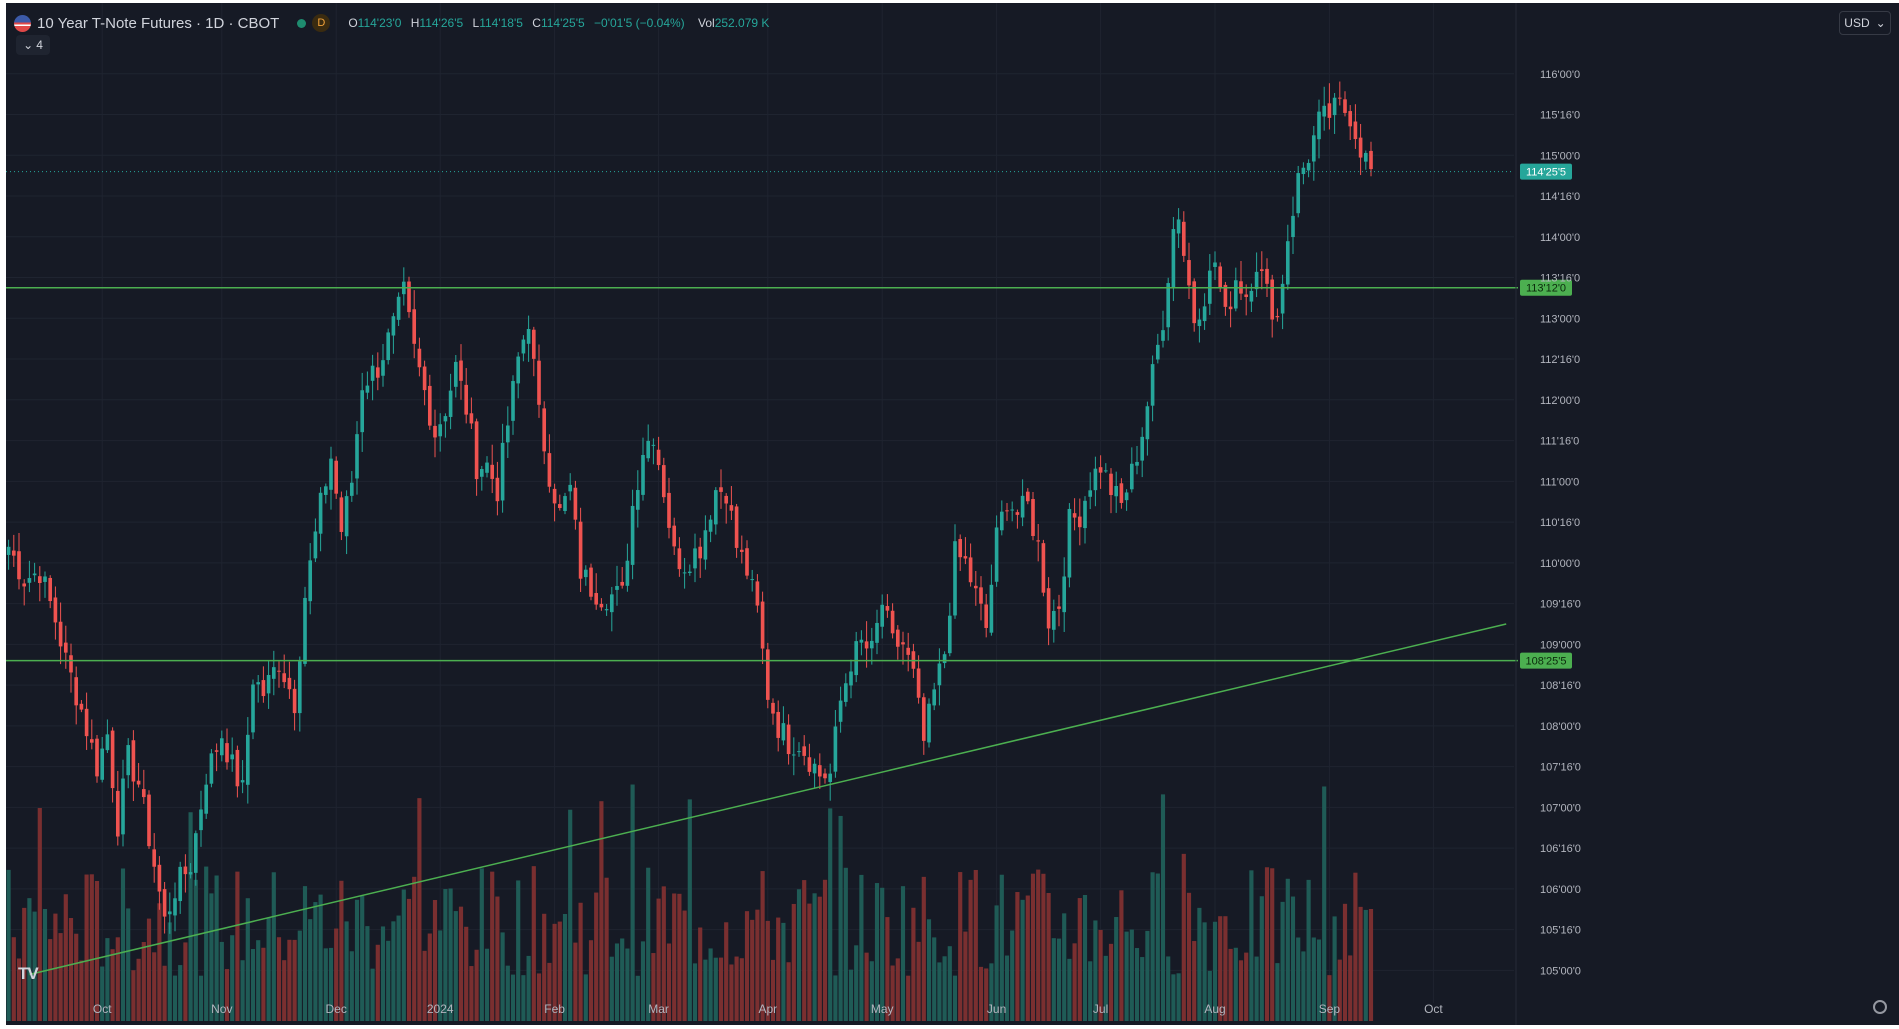 The height and width of the screenshot is (1029, 1899). I want to click on price-tick-label: 113'00'0, so click(1560, 319).